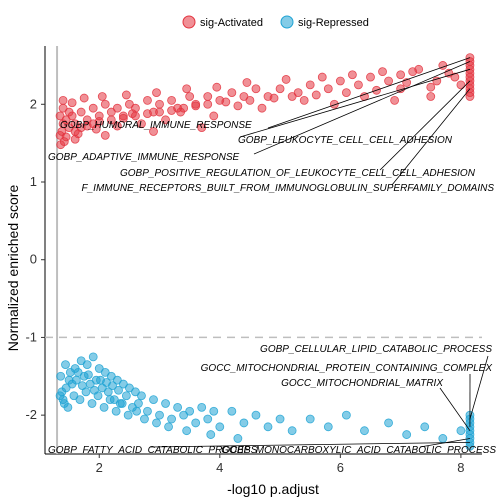 This screenshot has height=504, width=504. I want to click on annotation-label: GOBP_HUMORAL_IMMUNE_RESPONSE, so click(156, 125).